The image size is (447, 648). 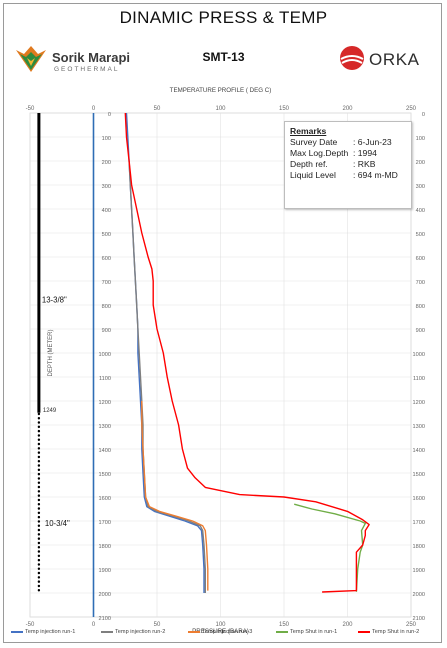 What do you see at coordinates (105, 355) in the screenshot?
I see `y-tick-label-left: 1000` at bounding box center [105, 355].